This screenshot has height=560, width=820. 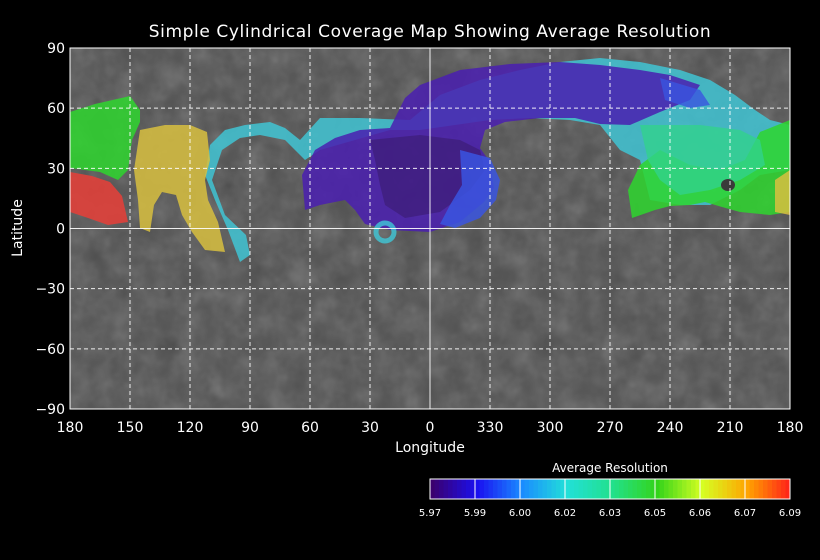 I want to click on dark-crater, so click(x=728, y=185).